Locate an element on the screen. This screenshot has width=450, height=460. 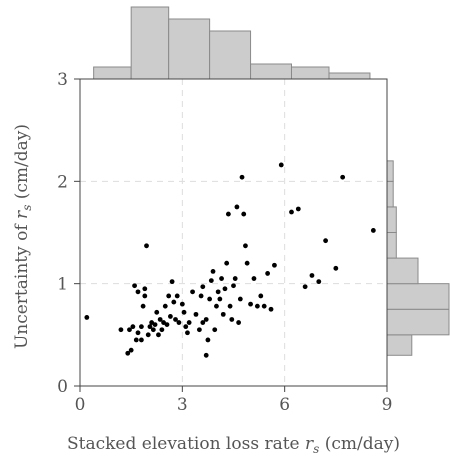
x-axis: 0 3 6 9 is located at coordinates (234, 400).